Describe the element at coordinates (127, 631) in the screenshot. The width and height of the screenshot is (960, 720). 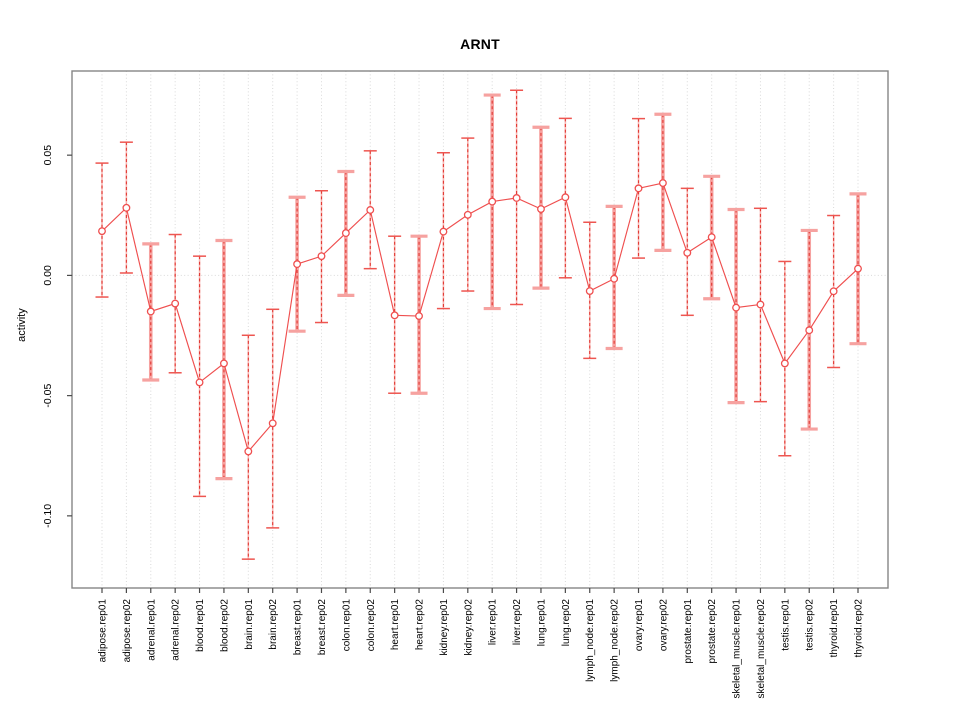
I see `x-tick-label: adipose.rep02` at that location.